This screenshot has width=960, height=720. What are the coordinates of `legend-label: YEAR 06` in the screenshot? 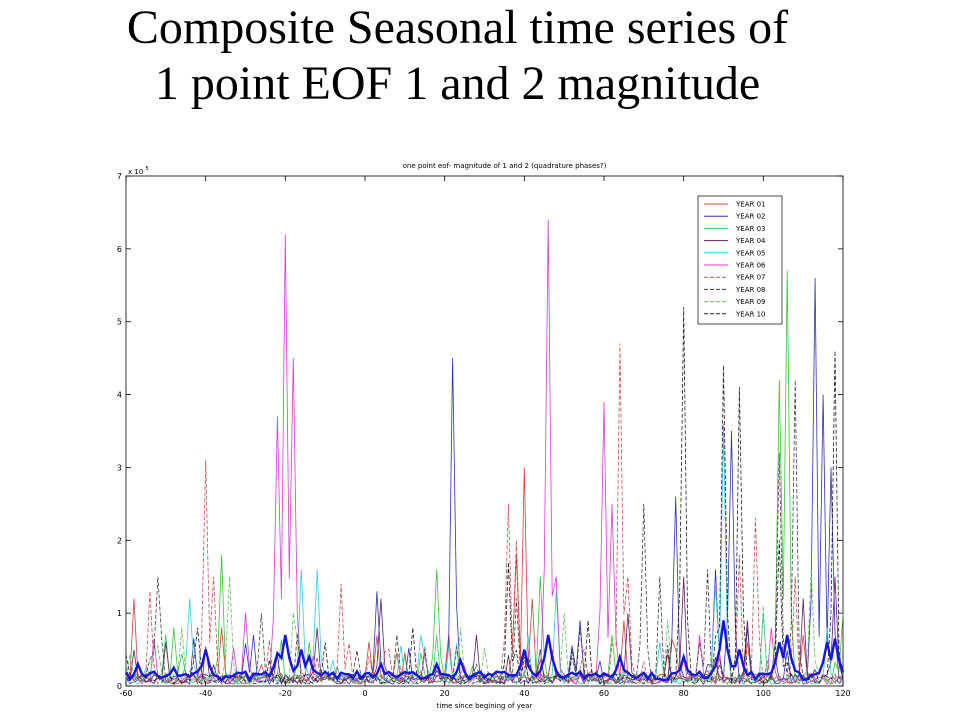 It's located at (750, 266).